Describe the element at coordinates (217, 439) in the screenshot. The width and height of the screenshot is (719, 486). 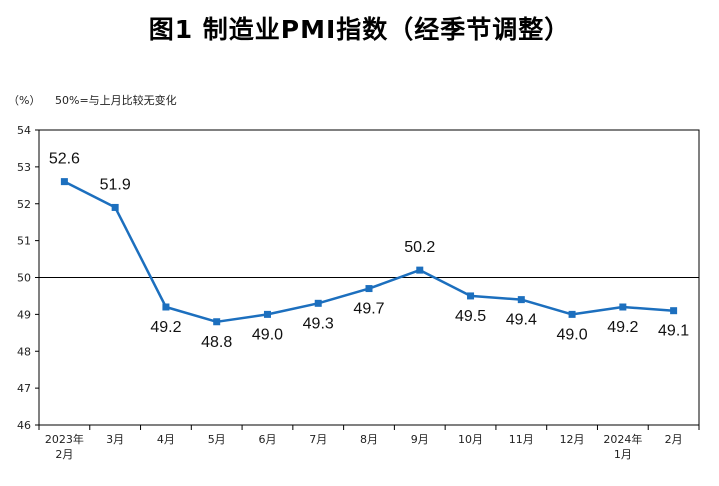
I see `x-tick-label: 5月` at that location.